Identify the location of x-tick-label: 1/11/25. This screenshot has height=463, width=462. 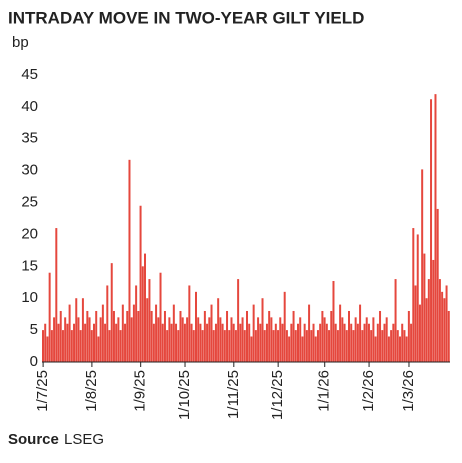
(233, 394).